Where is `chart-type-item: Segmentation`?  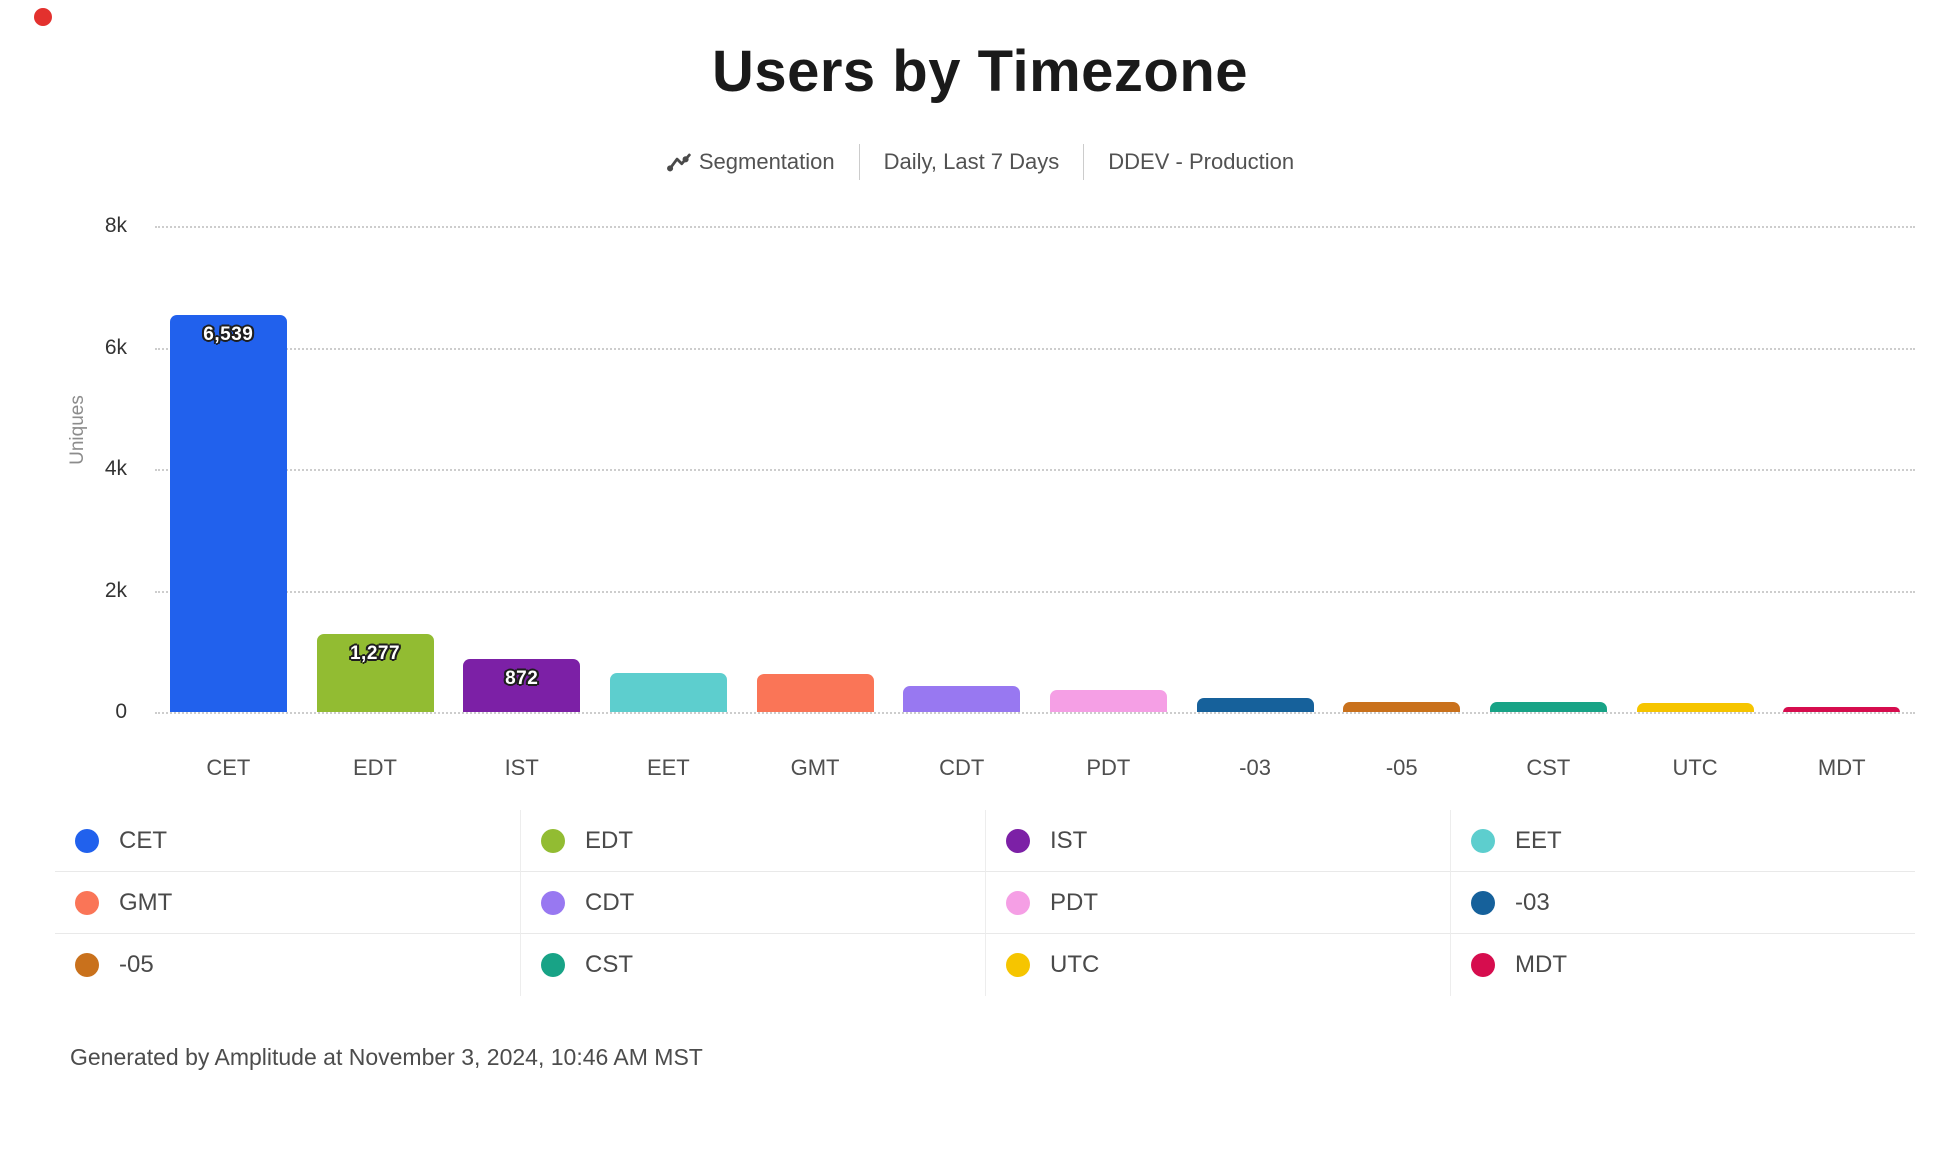 chart-type-item: Segmentation is located at coordinates (750, 162).